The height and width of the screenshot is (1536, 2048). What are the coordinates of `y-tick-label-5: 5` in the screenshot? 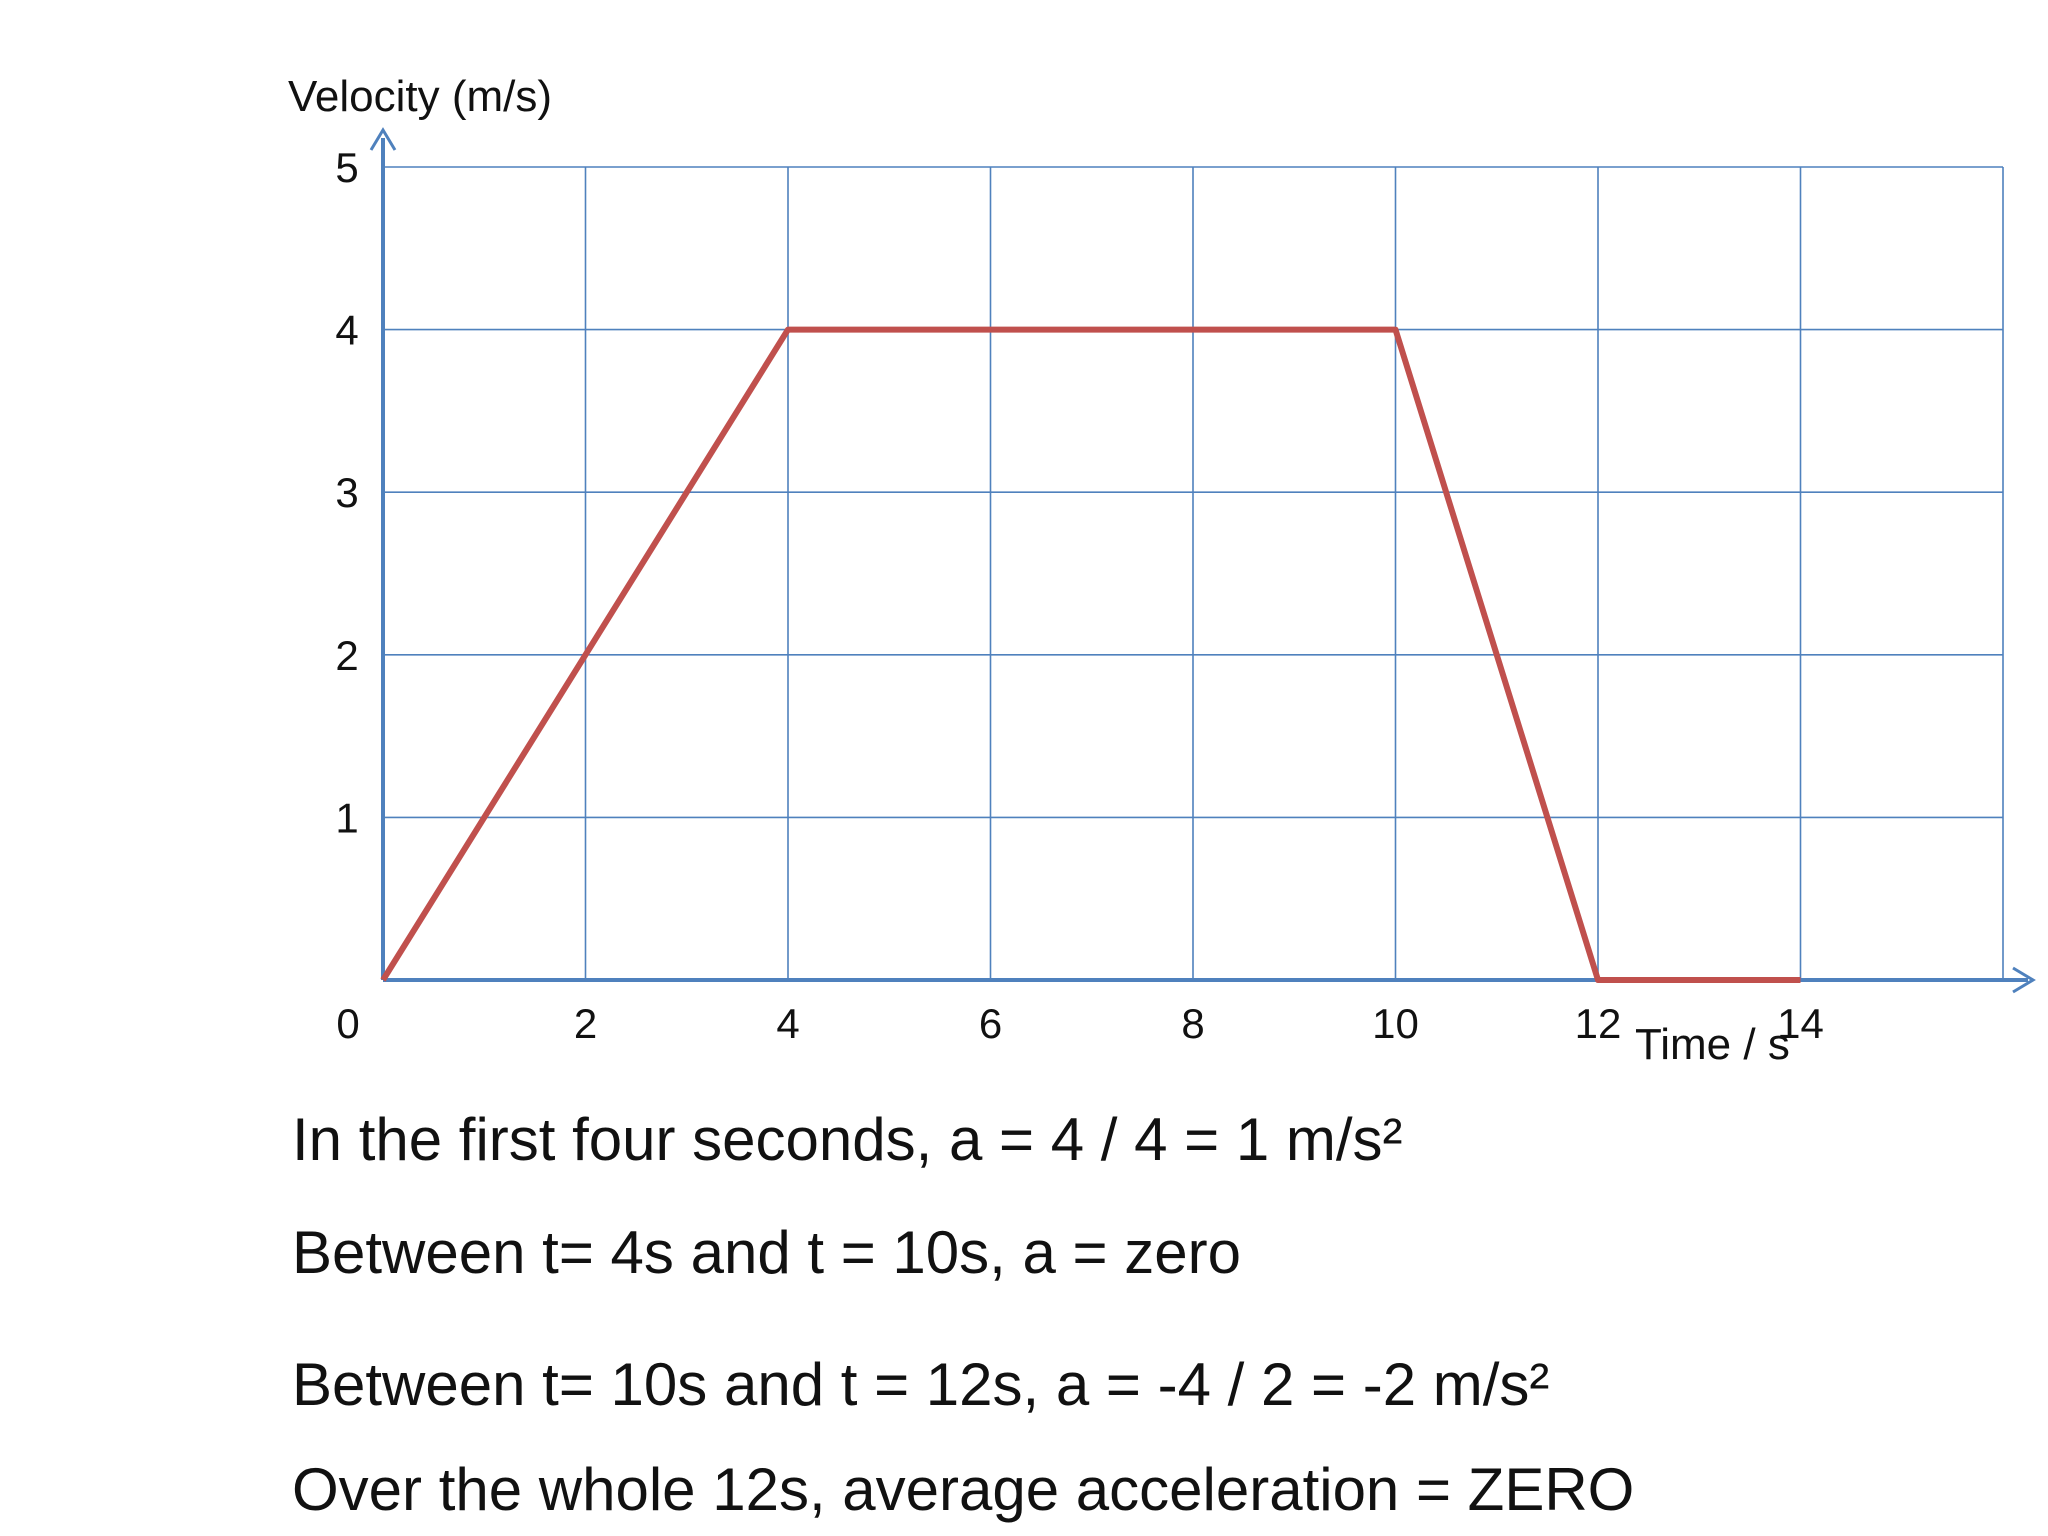 It's located at (346, 167).